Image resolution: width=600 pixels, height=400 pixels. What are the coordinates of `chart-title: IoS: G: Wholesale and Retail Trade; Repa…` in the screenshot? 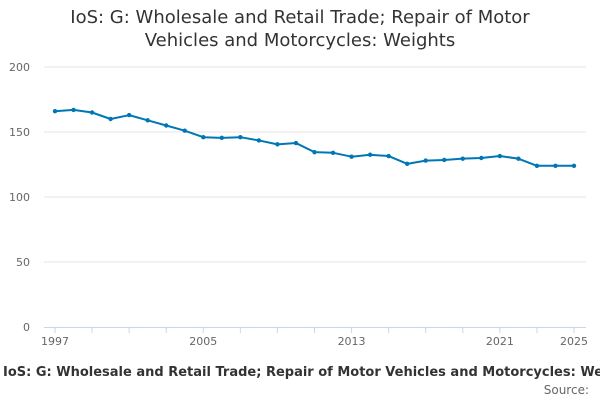 It's located at (300, 29).